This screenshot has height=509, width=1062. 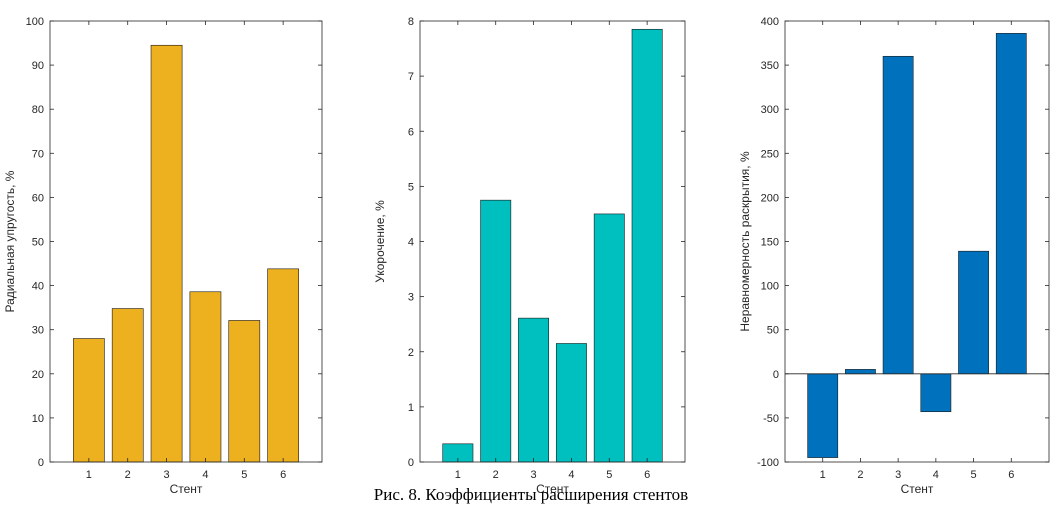 I want to click on y-axis-label: Укорочение, %, so click(x=380, y=241).